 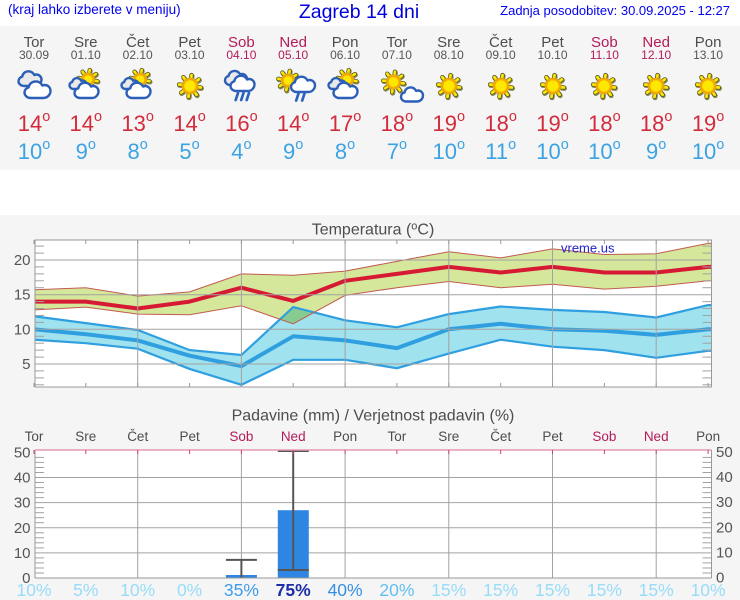 What do you see at coordinates (373, 416) in the screenshot?
I see `svg-text:Padavine (mm) / Verjetnost pad: Padavine (mm) / Verjetnost padavin (%)` at bounding box center [373, 416].